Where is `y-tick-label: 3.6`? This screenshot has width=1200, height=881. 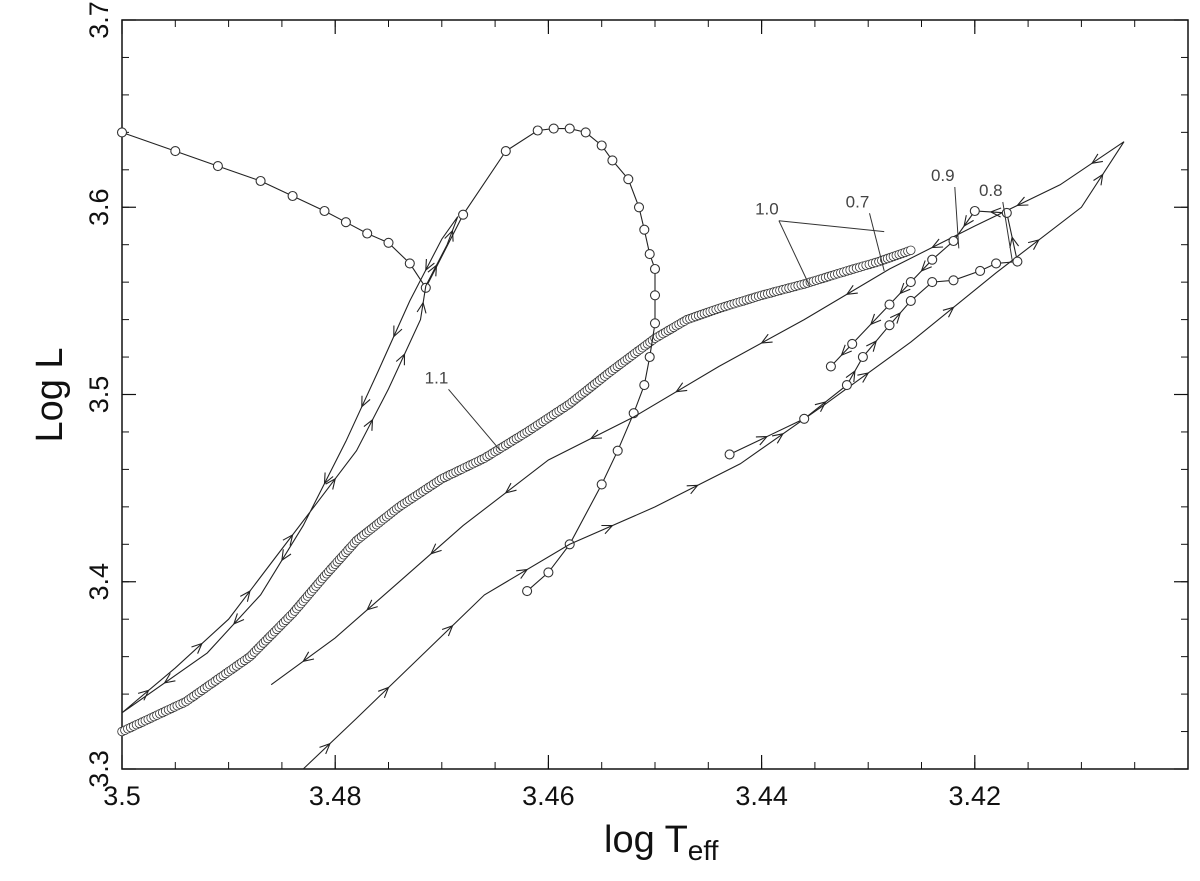
y-tick-label: 3.6 is located at coordinates (99, 207).